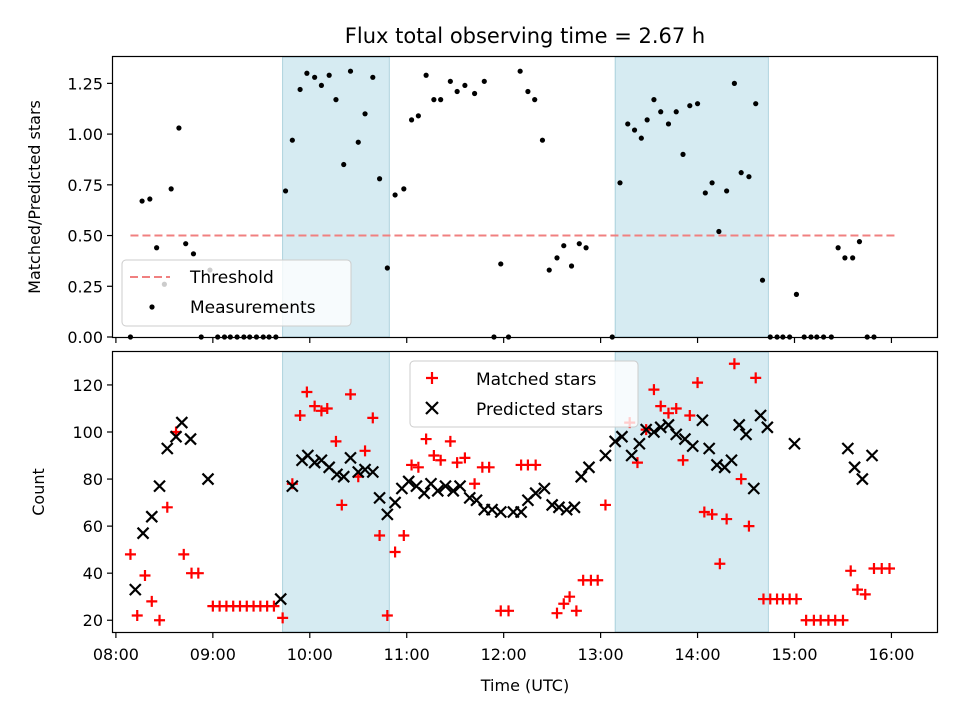 The image size is (960, 720). Describe the element at coordinates (601, 654) in the screenshot. I see `x-tick-label: 13:00` at that location.